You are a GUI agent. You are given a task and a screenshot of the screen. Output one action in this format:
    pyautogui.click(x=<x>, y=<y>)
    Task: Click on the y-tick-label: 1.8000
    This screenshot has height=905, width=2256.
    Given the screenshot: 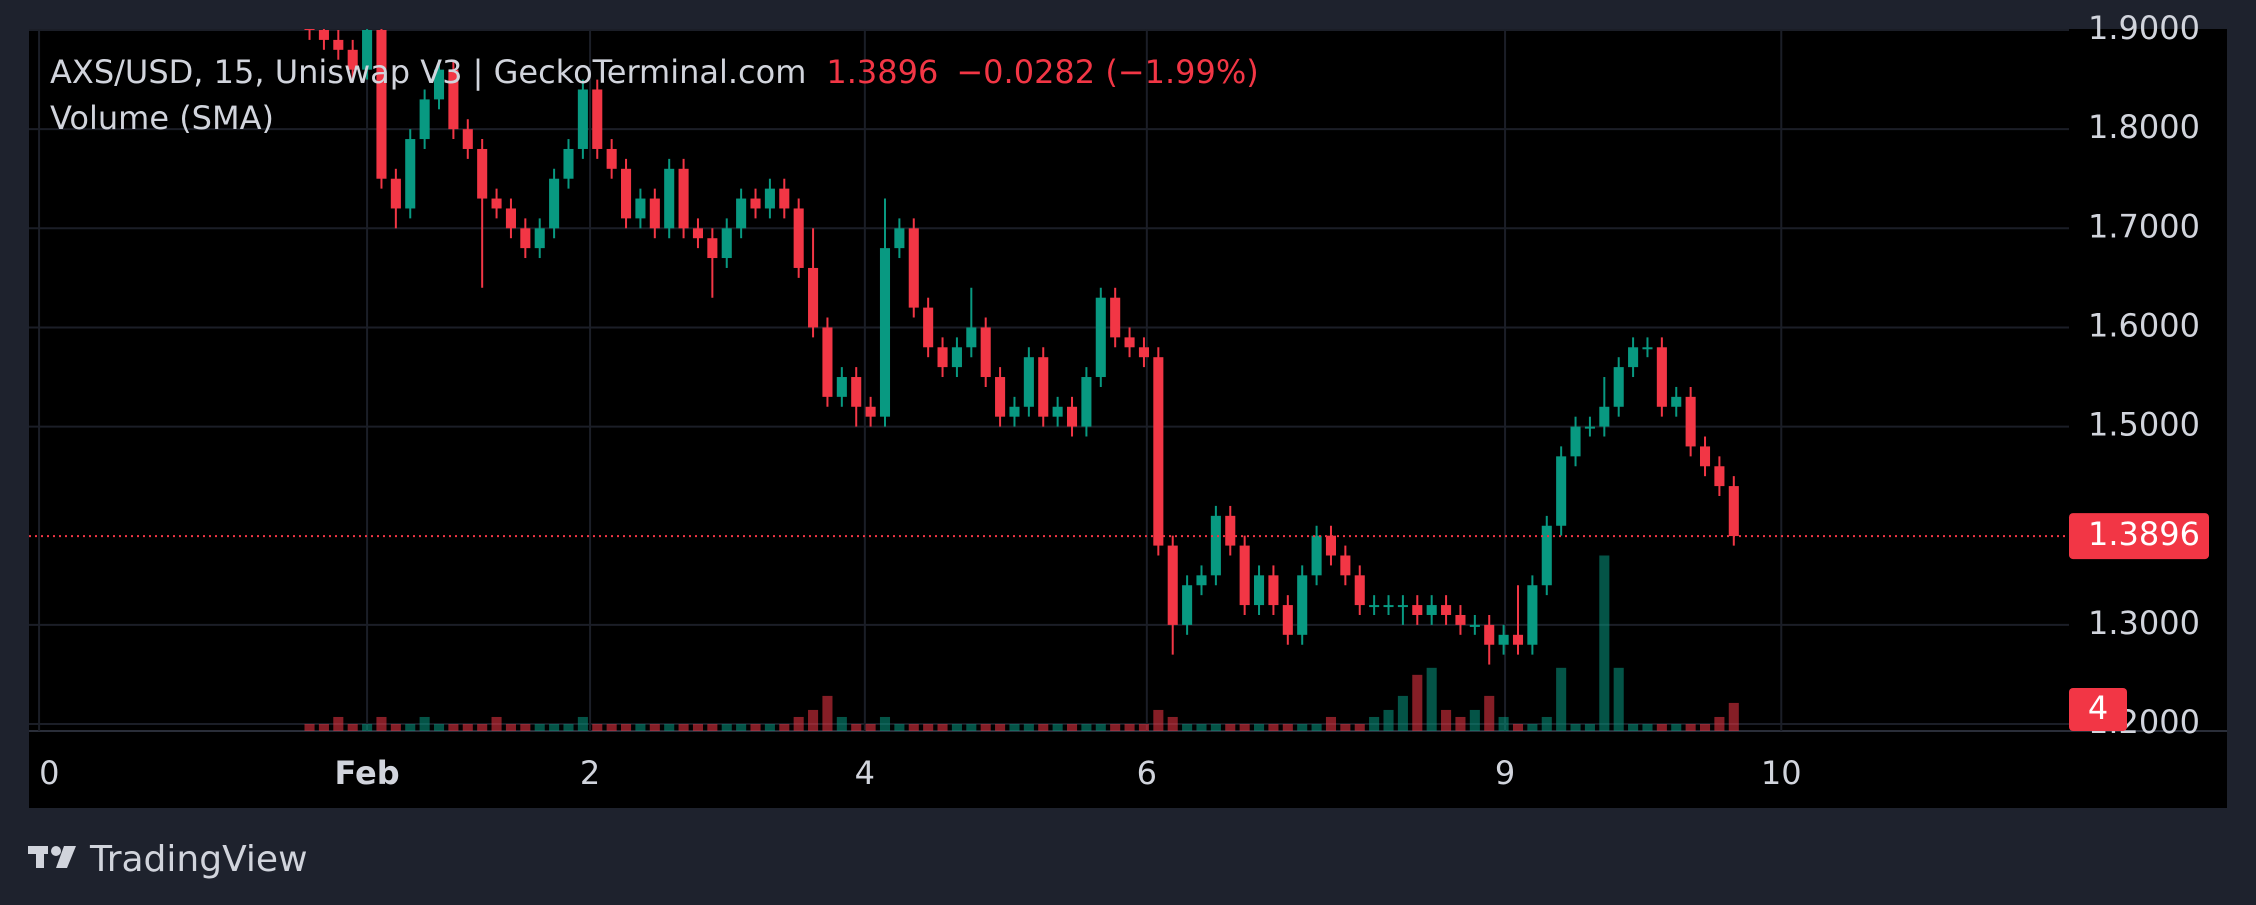 What is the action you would take?
    pyautogui.click(x=2144, y=127)
    